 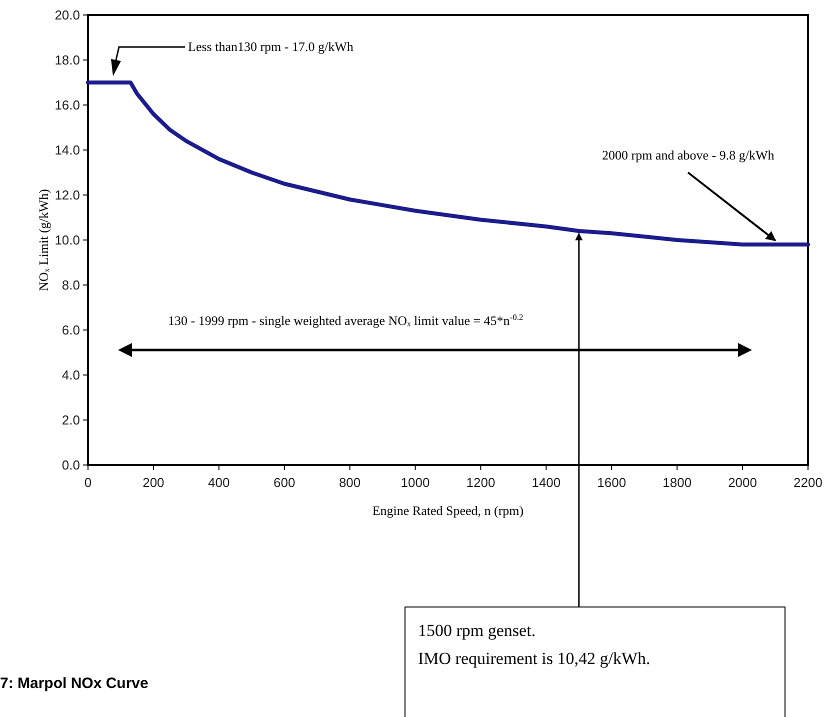 What do you see at coordinates (346, 320) in the screenshot?
I see `annotation: 130 - 1999 rpm - single weighted average NOₓ limit value = 45*n$^{-0.2}$` at bounding box center [346, 320].